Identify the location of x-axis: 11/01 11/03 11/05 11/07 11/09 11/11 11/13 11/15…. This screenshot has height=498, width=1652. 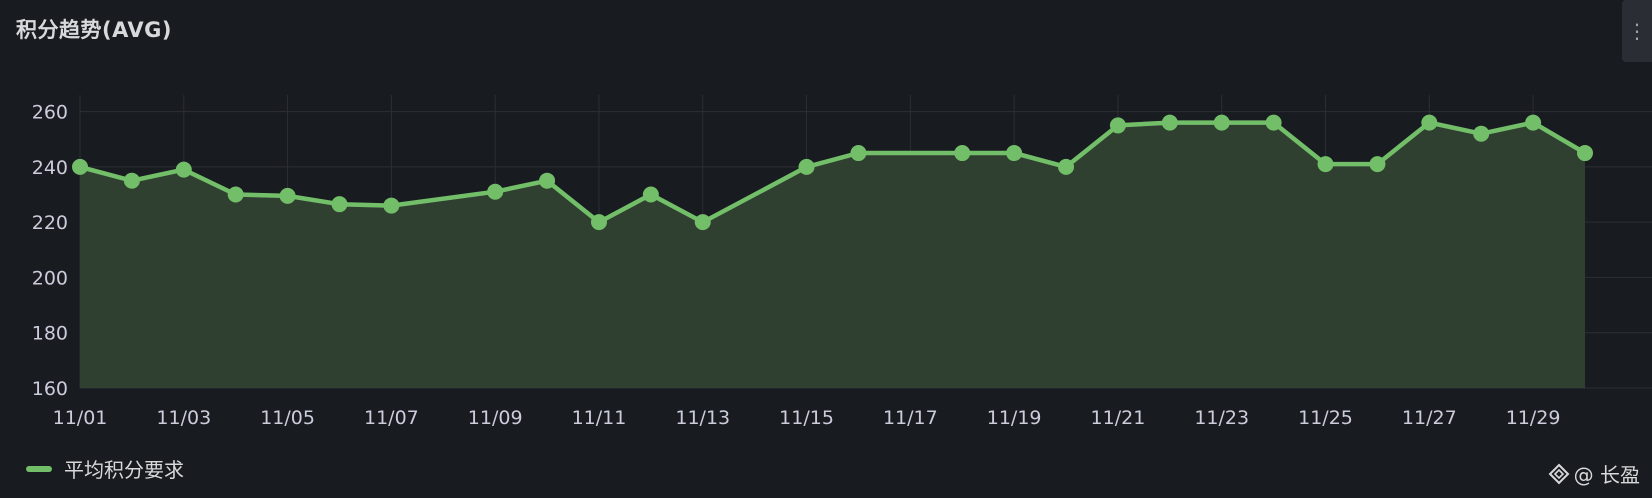
(807, 418).